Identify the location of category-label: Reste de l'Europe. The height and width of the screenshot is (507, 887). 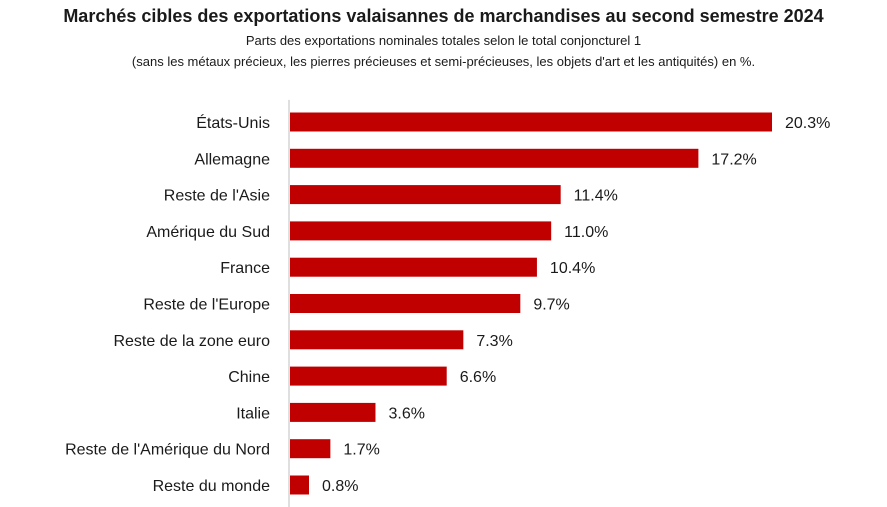
(206, 305).